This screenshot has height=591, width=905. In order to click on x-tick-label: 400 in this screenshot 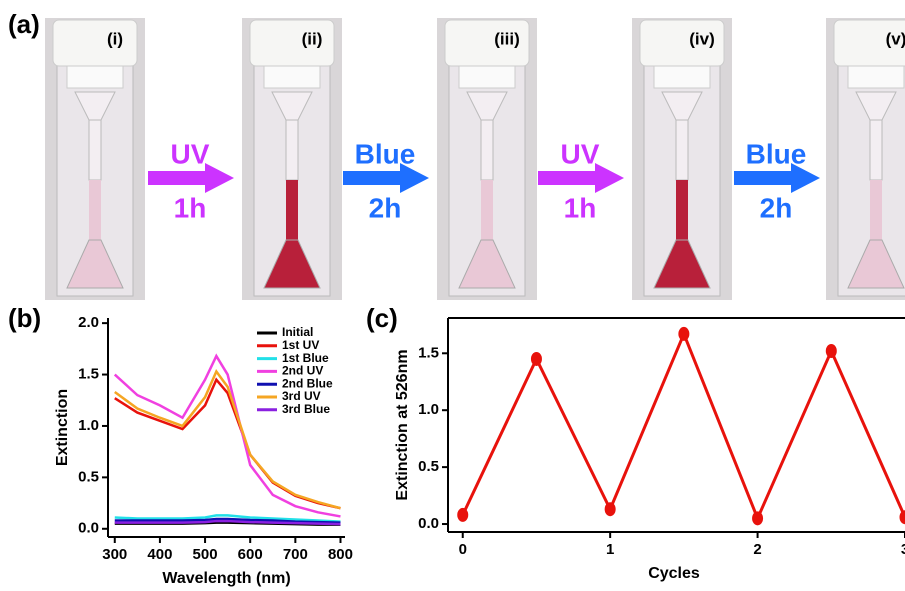, I will do `click(159, 554)`.